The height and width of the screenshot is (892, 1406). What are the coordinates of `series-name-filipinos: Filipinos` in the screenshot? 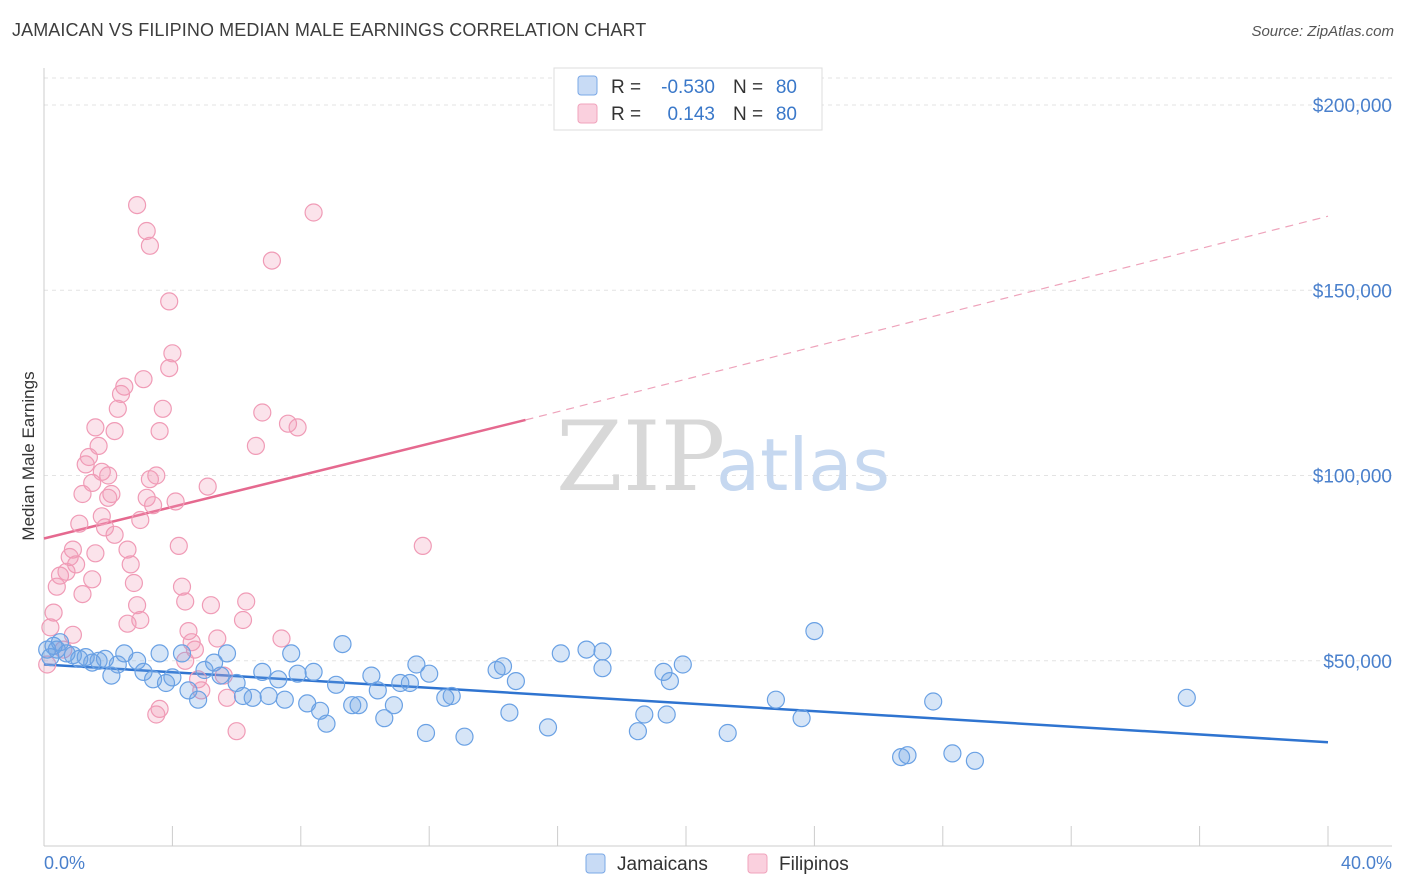 It's located at (814, 864).